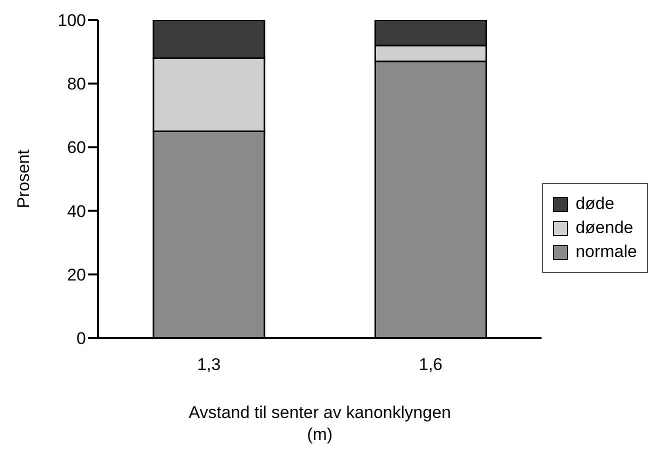 The height and width of the screenshot is (453, 655). I want to click on y-tick-label: 20, so click(76, 274).